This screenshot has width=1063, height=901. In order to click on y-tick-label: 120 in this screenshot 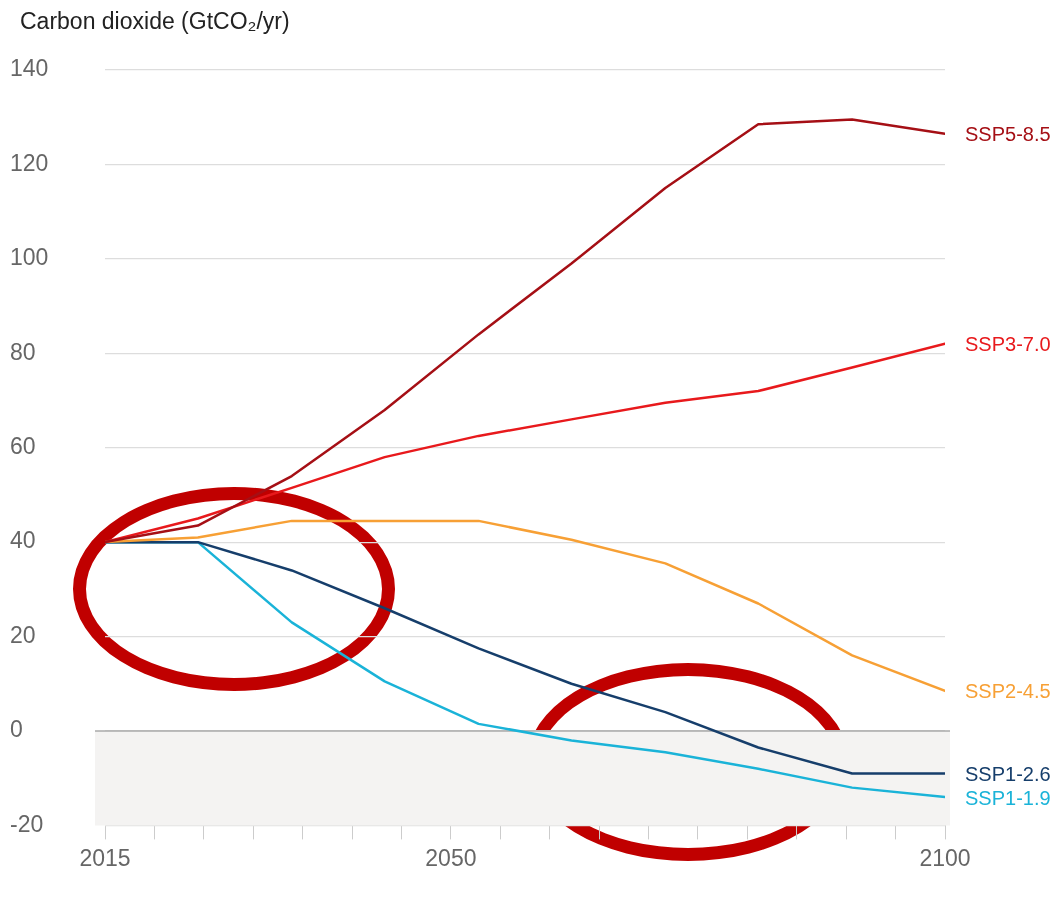, I will do `click(29, 162)`.